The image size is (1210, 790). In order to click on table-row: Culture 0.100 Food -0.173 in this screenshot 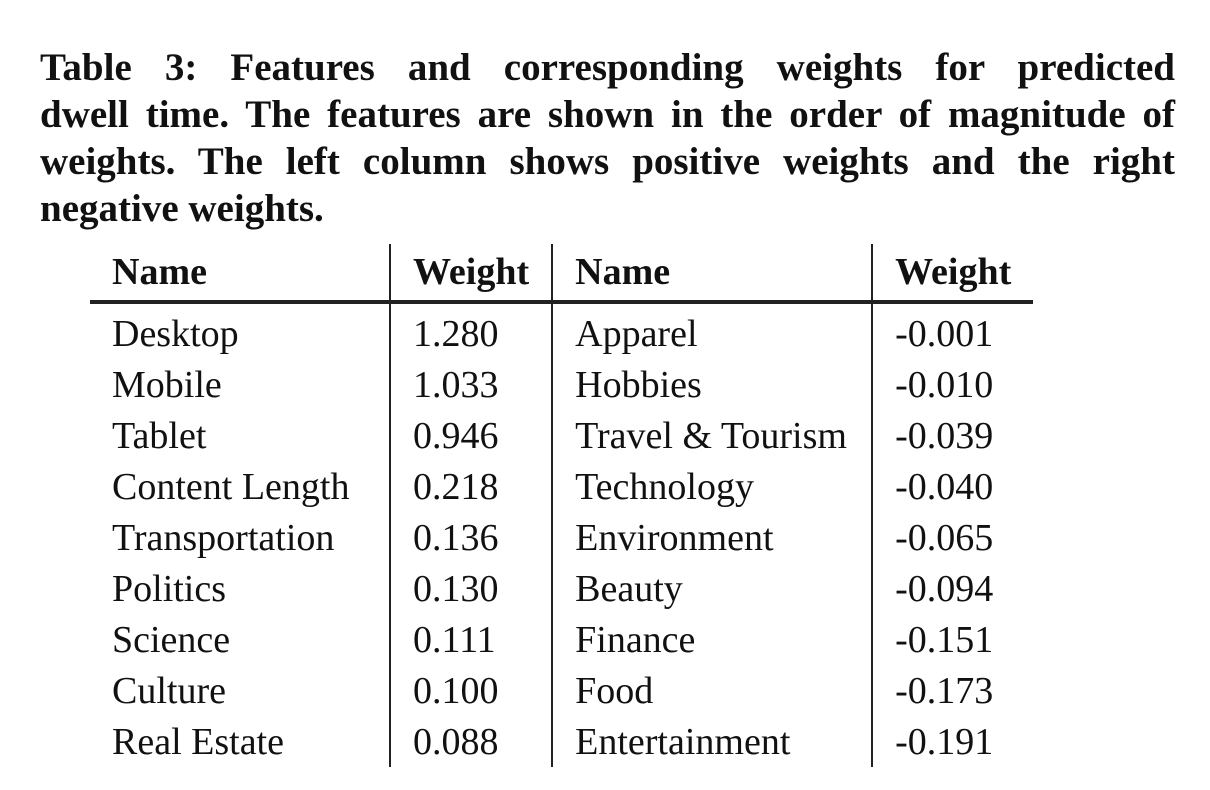, I will do `click(561, 690)`.